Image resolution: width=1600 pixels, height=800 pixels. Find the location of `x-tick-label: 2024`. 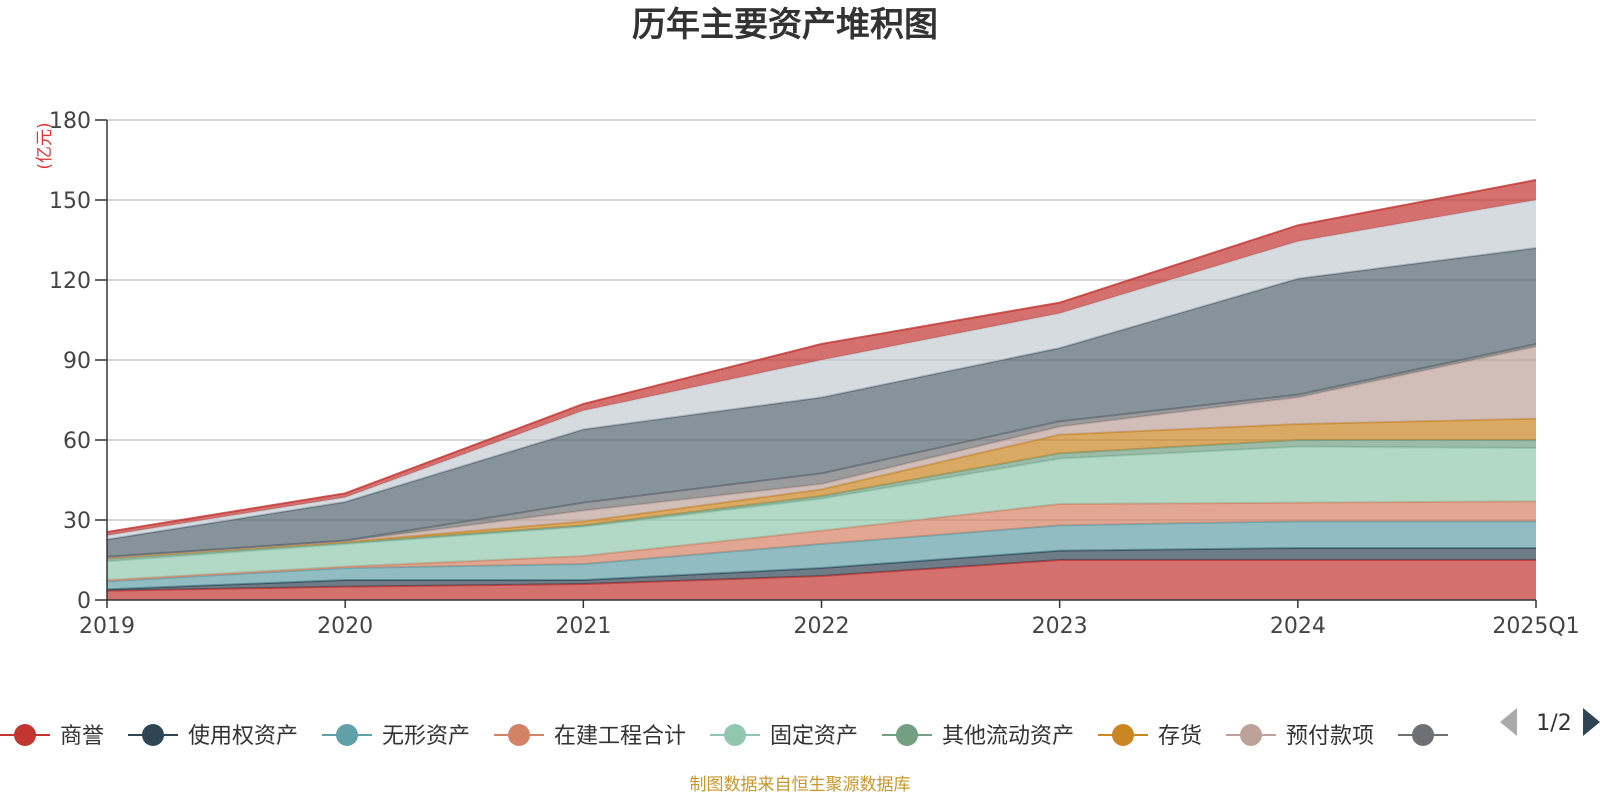

x-tick-label: 2024 is located at coordinates (1298, 626).